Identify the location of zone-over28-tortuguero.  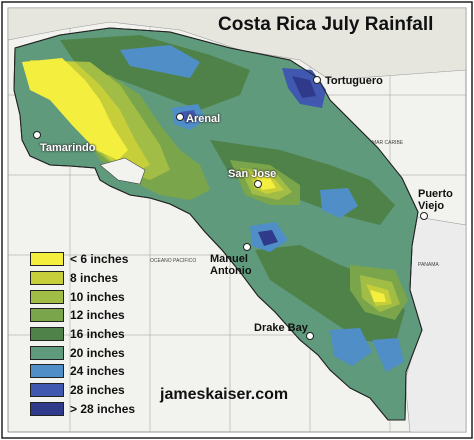
(304, 87).